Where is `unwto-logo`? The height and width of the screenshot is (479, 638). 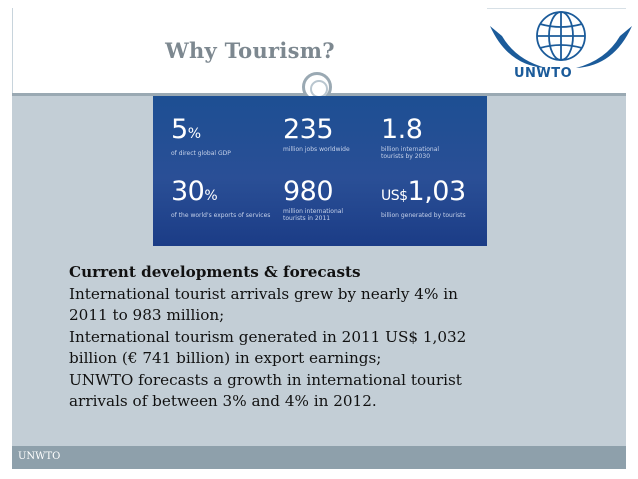
unwto-logo is located at coordinates (561, 39).